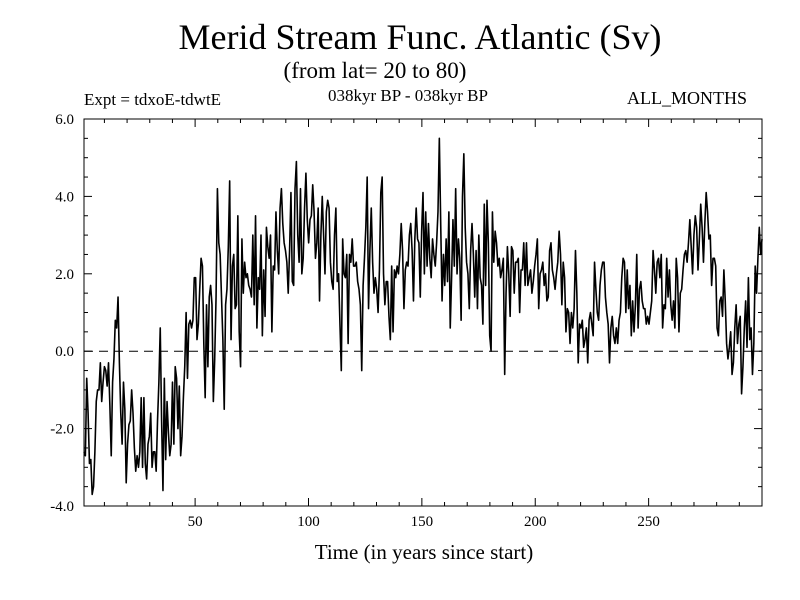 The image size is (800, 600). I want to click on y-tick-label: -4.0, so click(62, 507).